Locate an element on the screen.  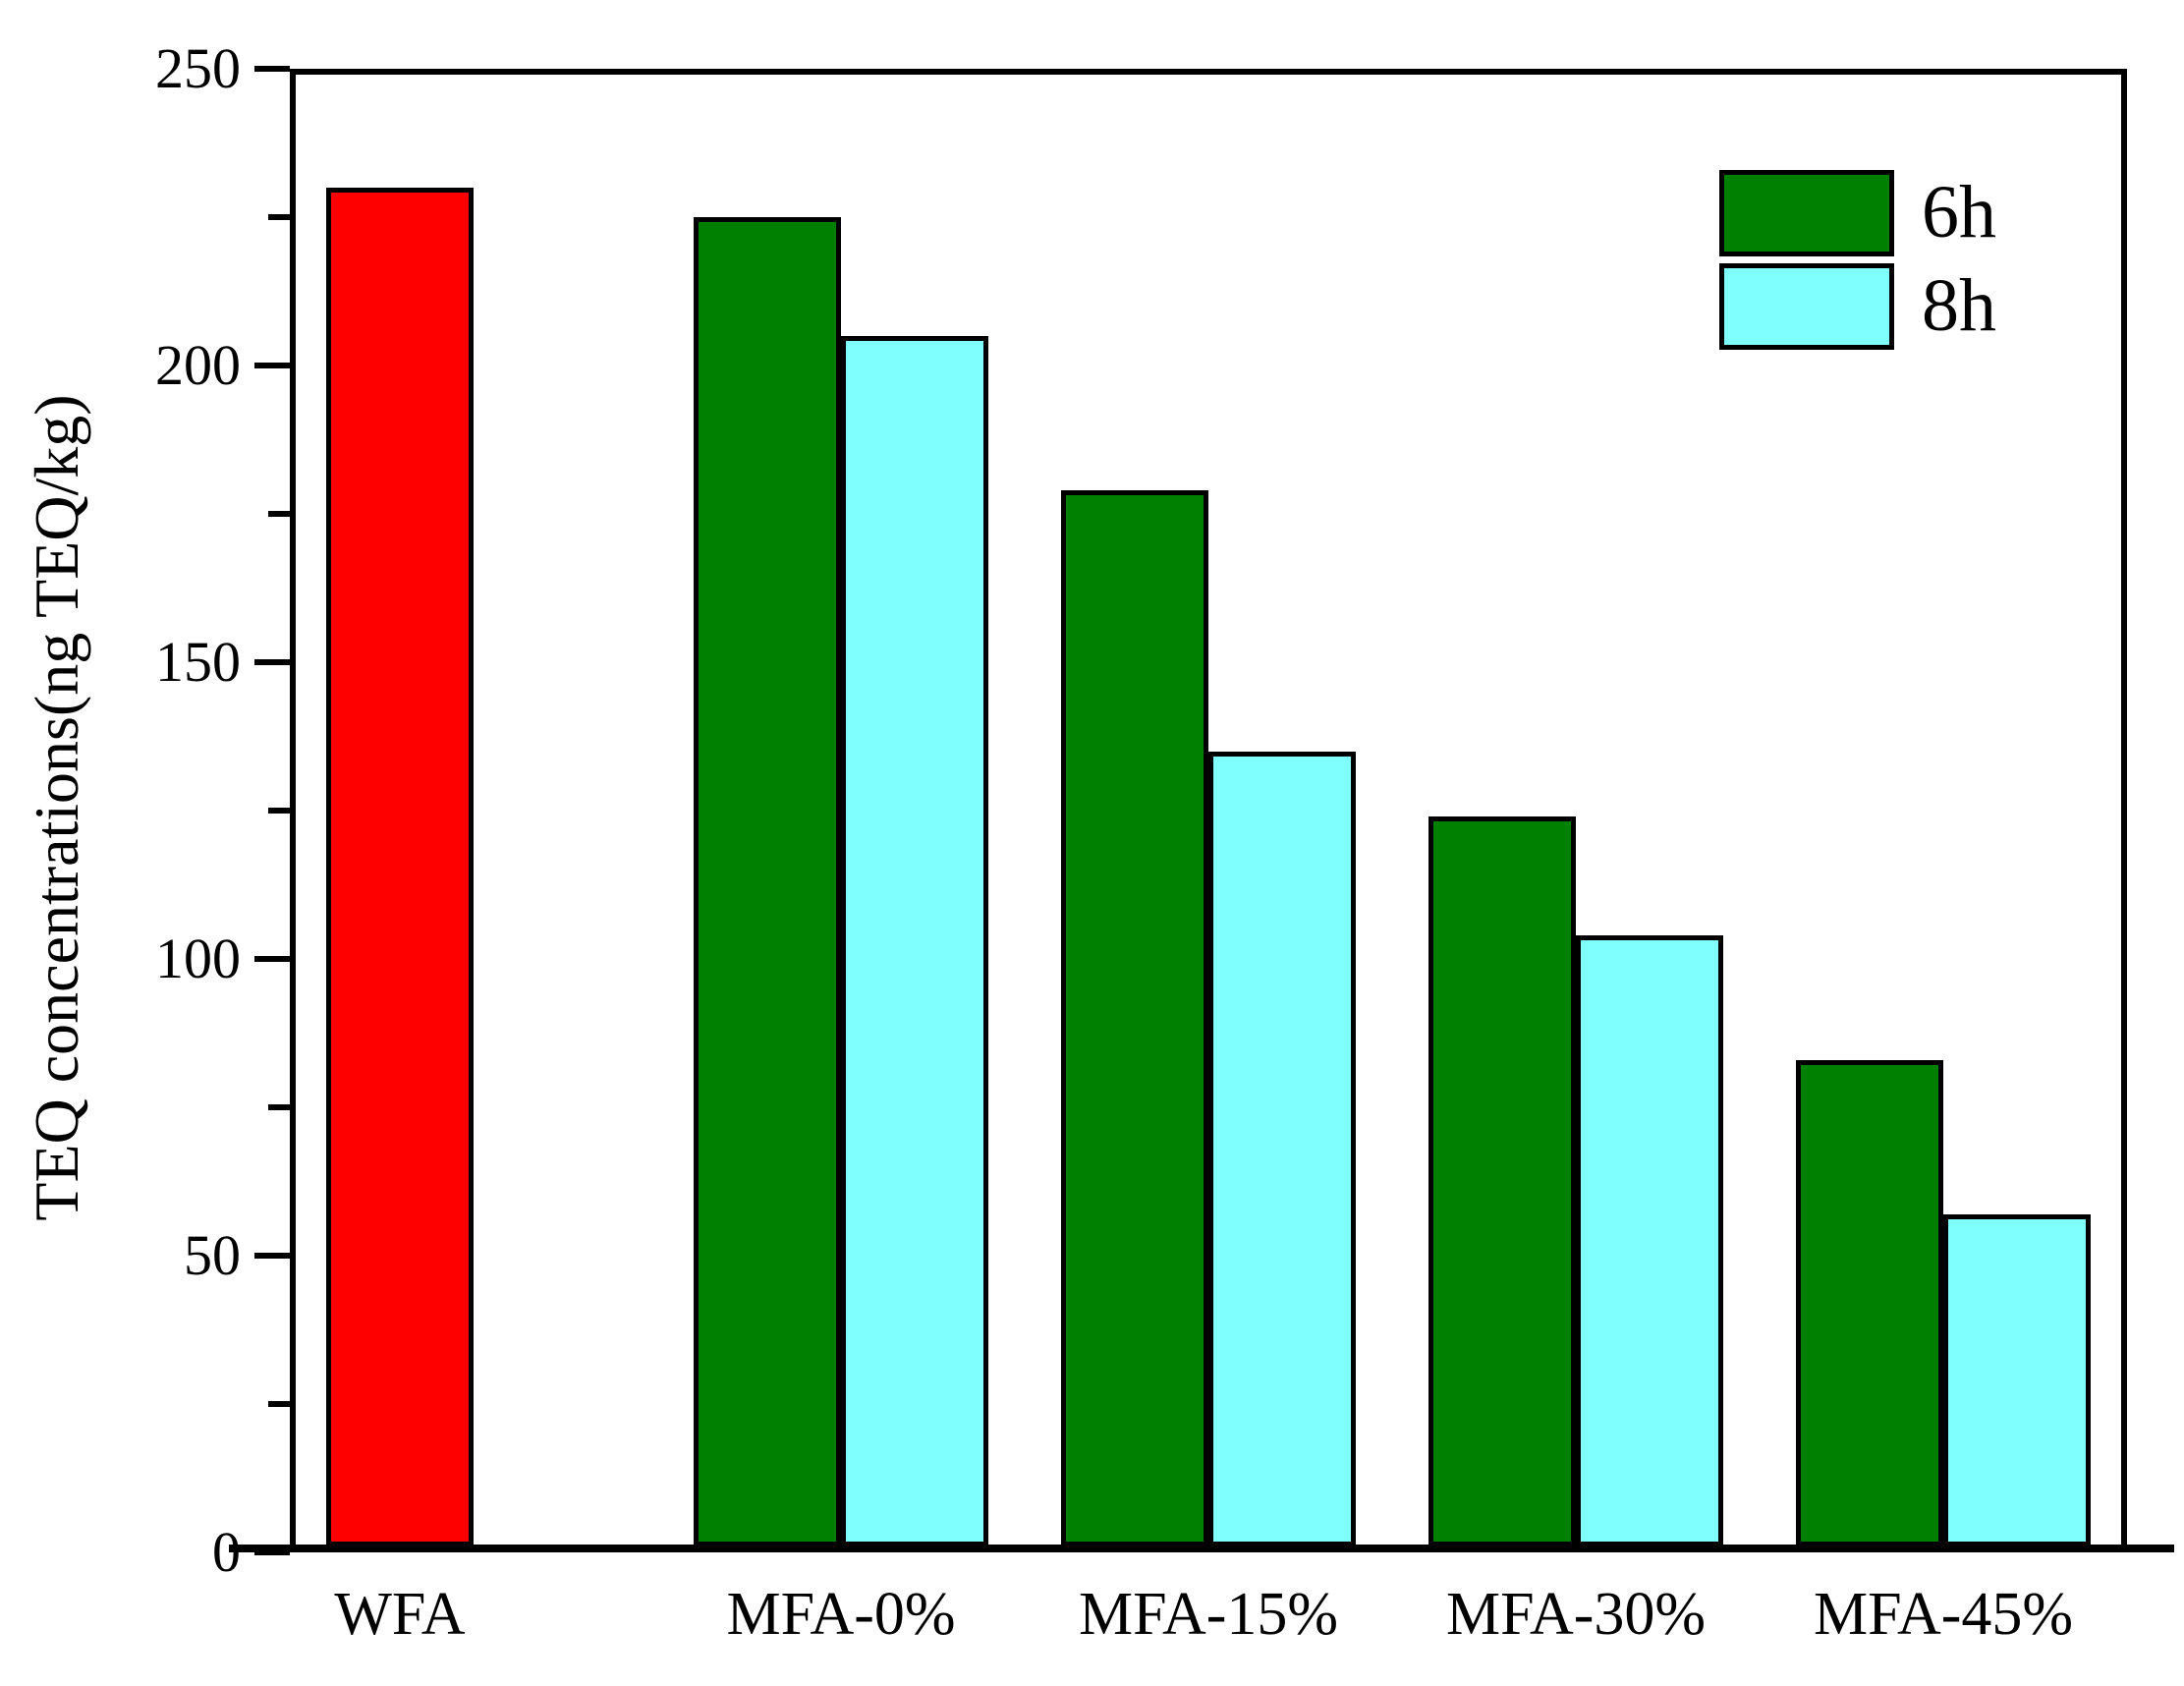
x-tick-label-MFA-0%: MFA-0% is located at coordinates (841, 1614).